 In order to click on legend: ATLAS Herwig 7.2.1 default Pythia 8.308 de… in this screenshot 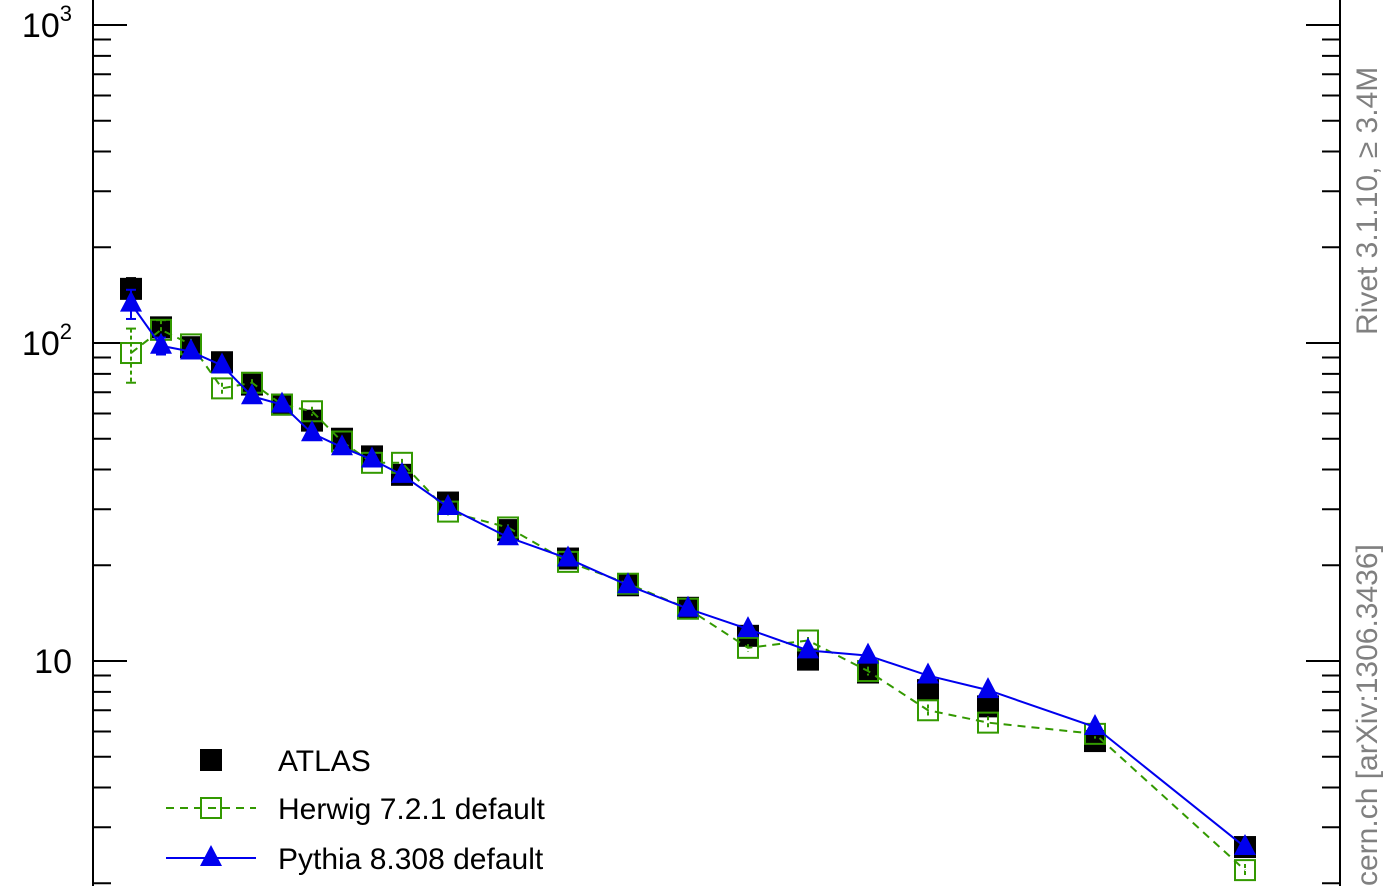, I will do `click(355, 810)`.